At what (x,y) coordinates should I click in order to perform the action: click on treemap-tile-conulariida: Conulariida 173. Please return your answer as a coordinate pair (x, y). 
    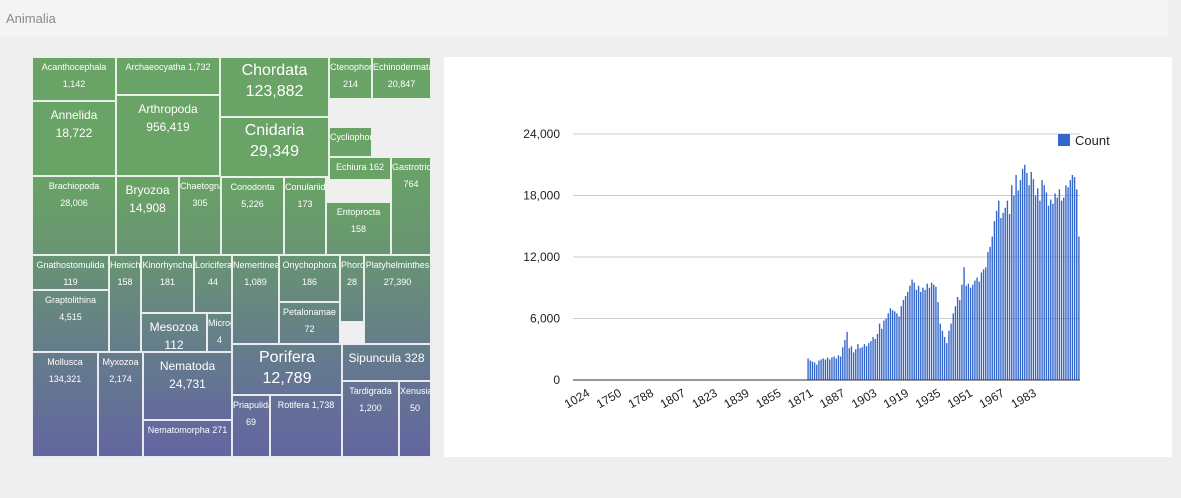
    Looking at the image, I should click on (305, 216).